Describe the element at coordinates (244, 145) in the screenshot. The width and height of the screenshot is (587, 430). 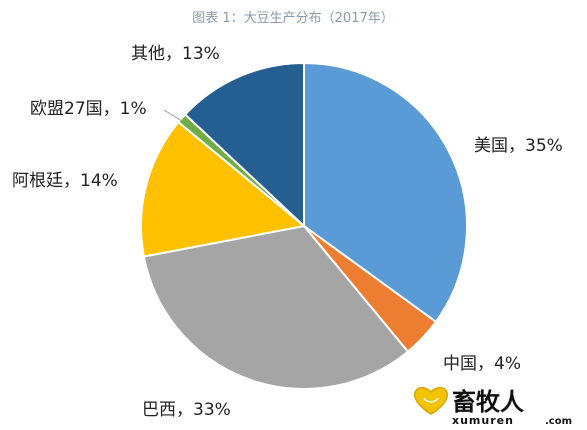
I see `pie-slice-other` at that location.